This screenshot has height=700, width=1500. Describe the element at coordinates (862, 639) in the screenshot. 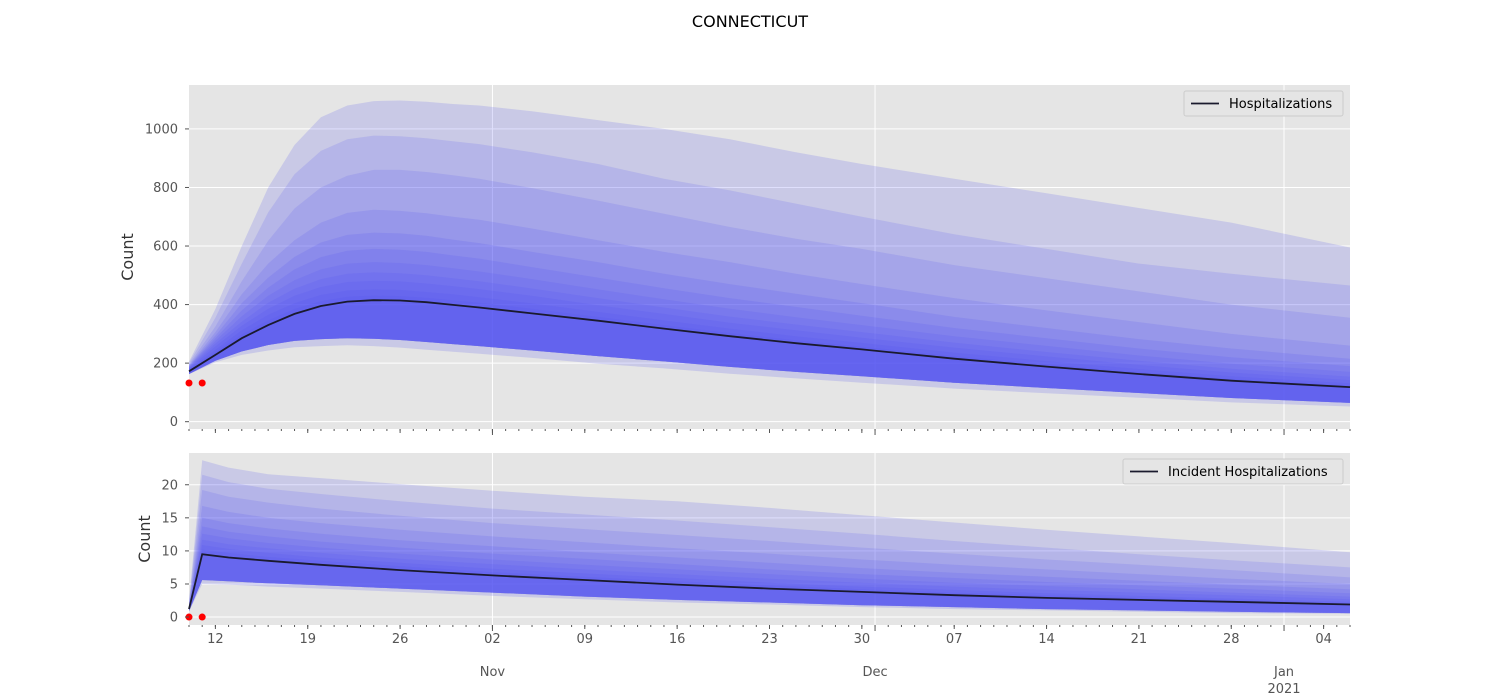

I see `x-tick-label: 30` at that location.